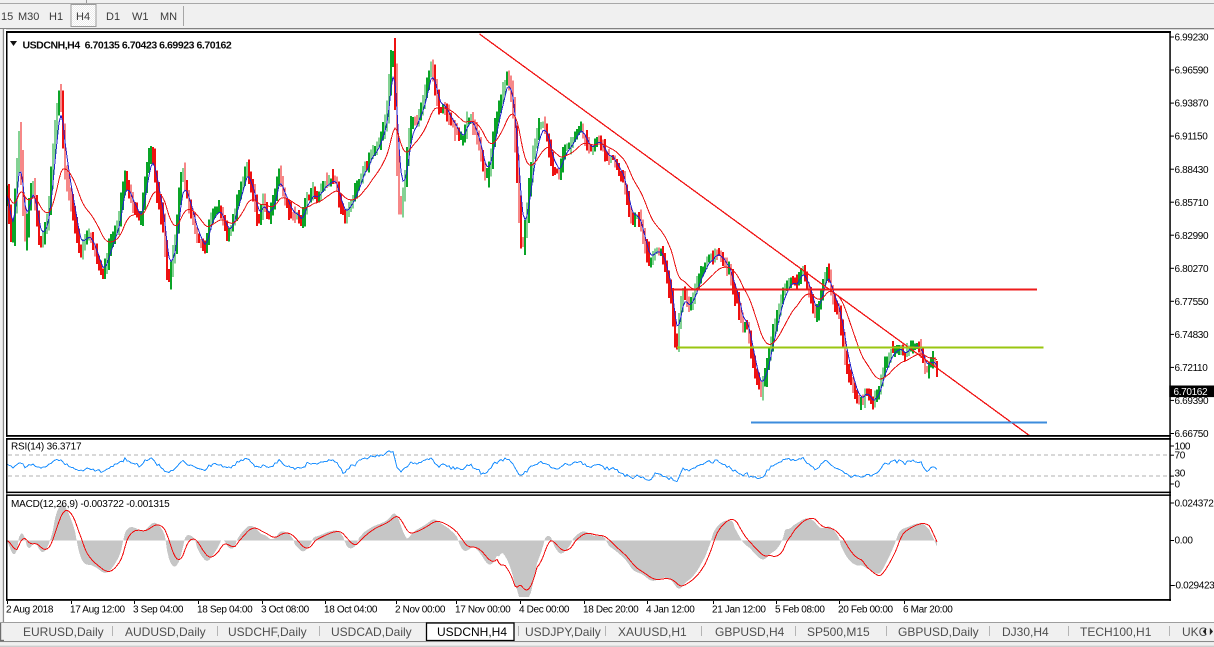 The width and height of the screenshot is (1214, 647). Describe the element at coordinates (63, 632) in the screenshot. I see `svg-text: EURUSD,Daily` at that location.